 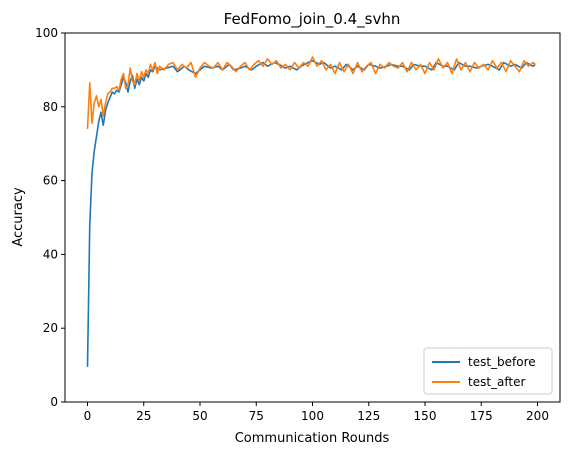 What do you see at coordinates (537, 416) in the screenshot?
I see `x-tick-label: 200` at bounding box center [537, 416].